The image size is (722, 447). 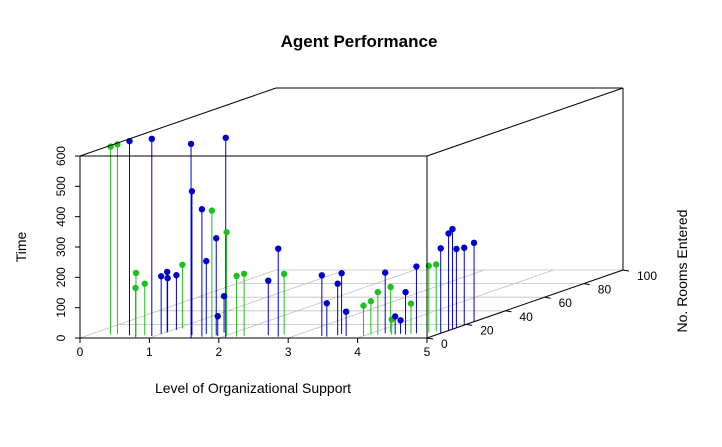 What do you see at coordinates (253, 388) in the screenshot?
I see `x-axis-label: Level of Organizational Support` at bounding box center [253, 388].